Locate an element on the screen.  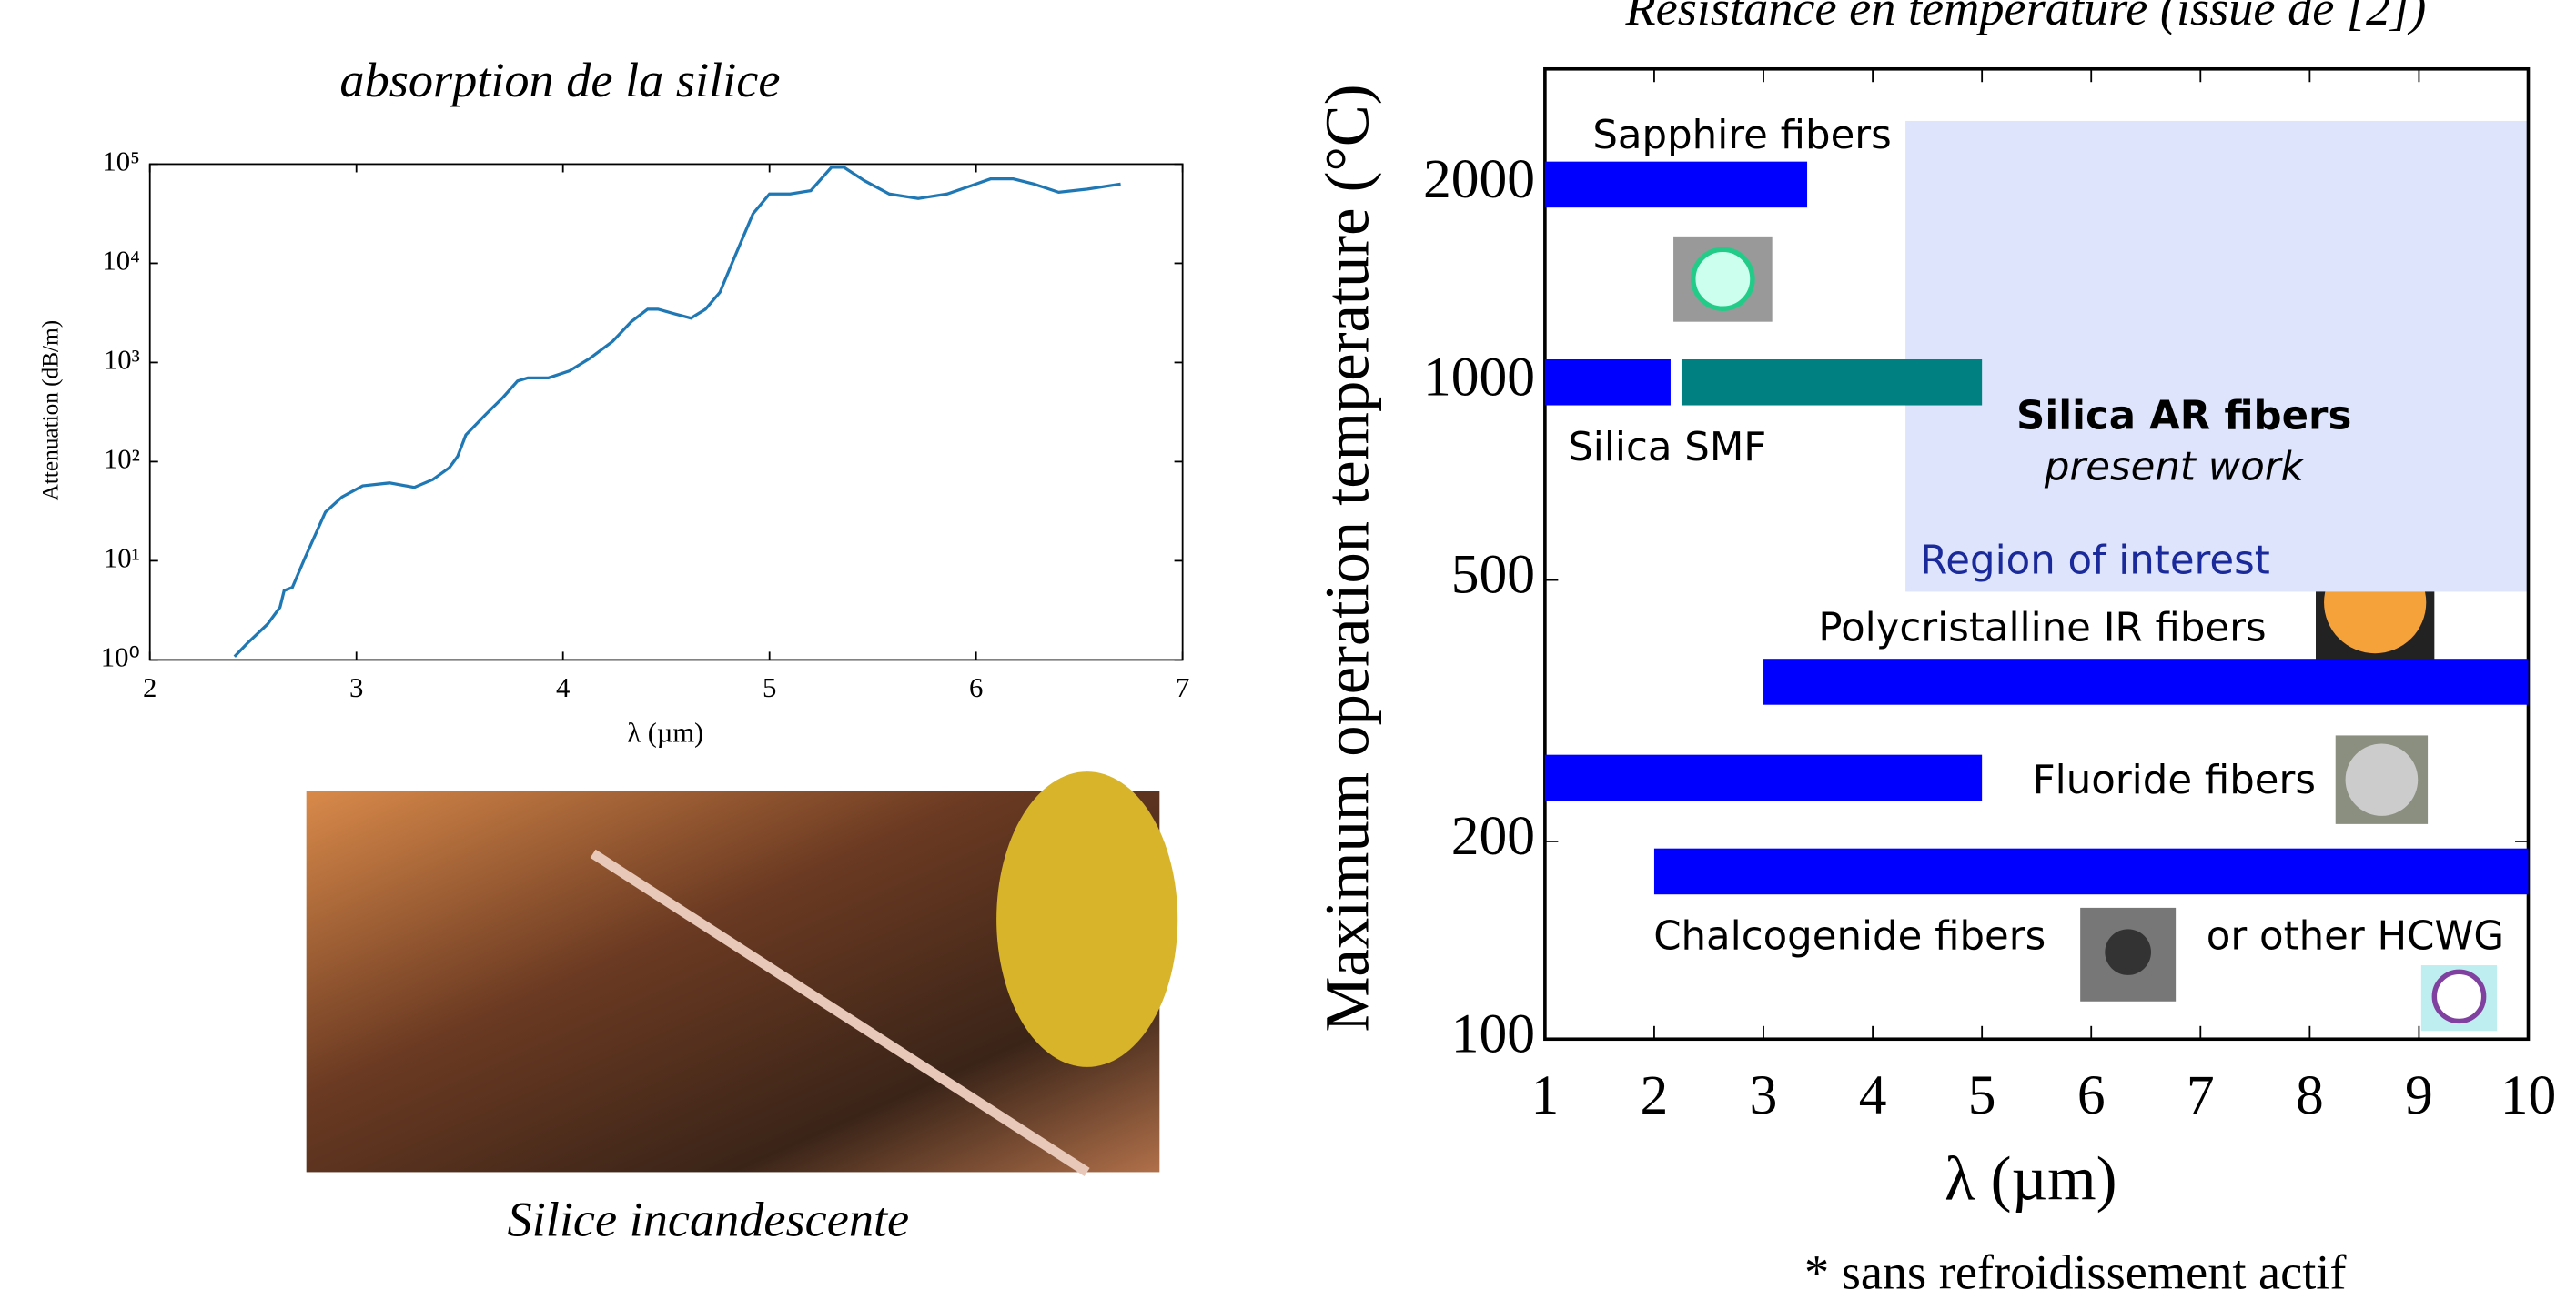
y-tick-label: 10⁴ is located at coordinates (121, 262).